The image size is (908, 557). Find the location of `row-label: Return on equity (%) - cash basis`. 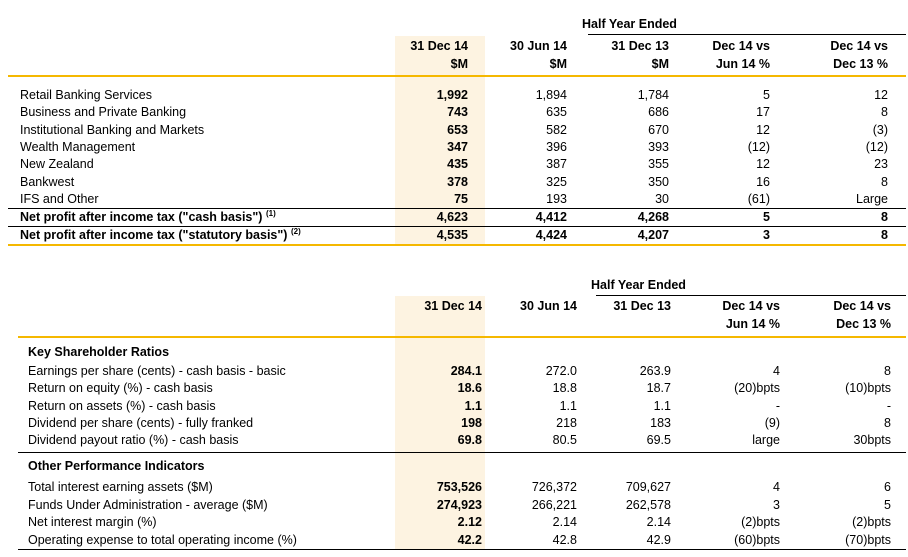

row-label: Return on equity (%) - cash basis is located at coordinates (120, 388).